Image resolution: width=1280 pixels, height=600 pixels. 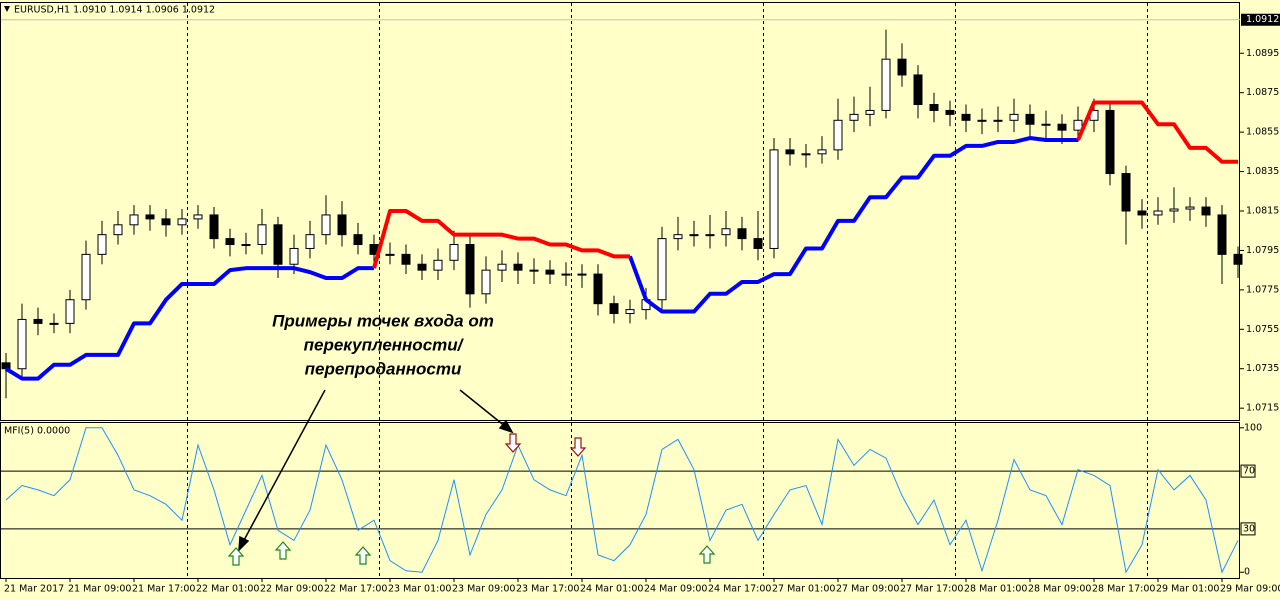 What do you see at coordinates (227, 589) in the screenshot?
I see `x-tick-label: 22 Mar 01:00` at bounding box center [227, 589].